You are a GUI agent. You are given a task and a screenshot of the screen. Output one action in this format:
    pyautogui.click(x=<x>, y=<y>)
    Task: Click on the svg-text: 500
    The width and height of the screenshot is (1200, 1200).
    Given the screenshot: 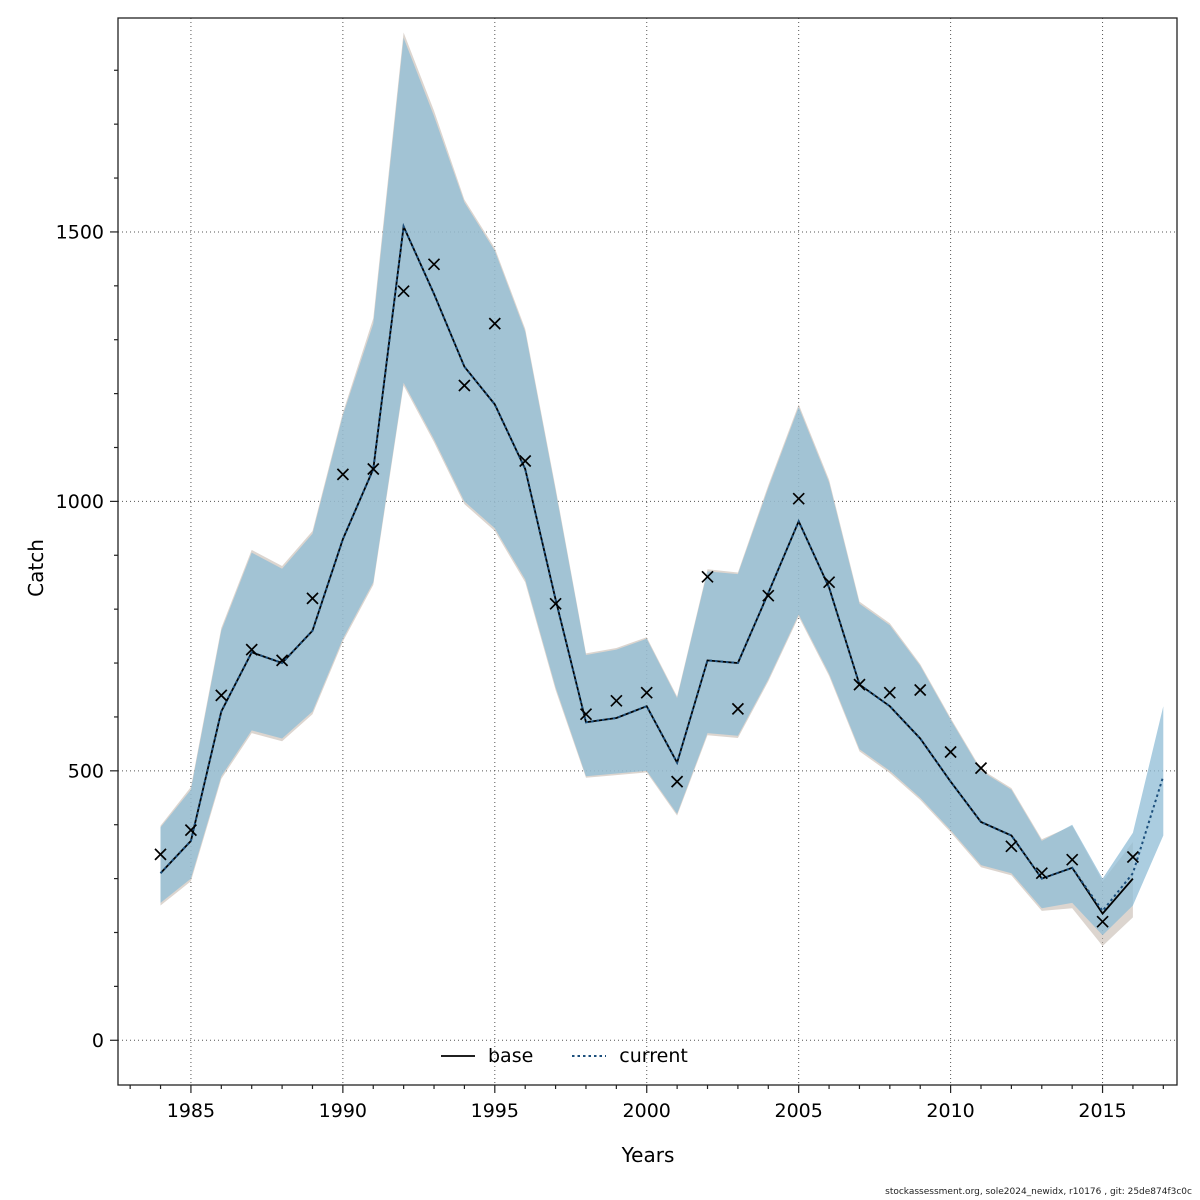 What is the action you would take?
    pyautogui.click(x=86, y=771)
    